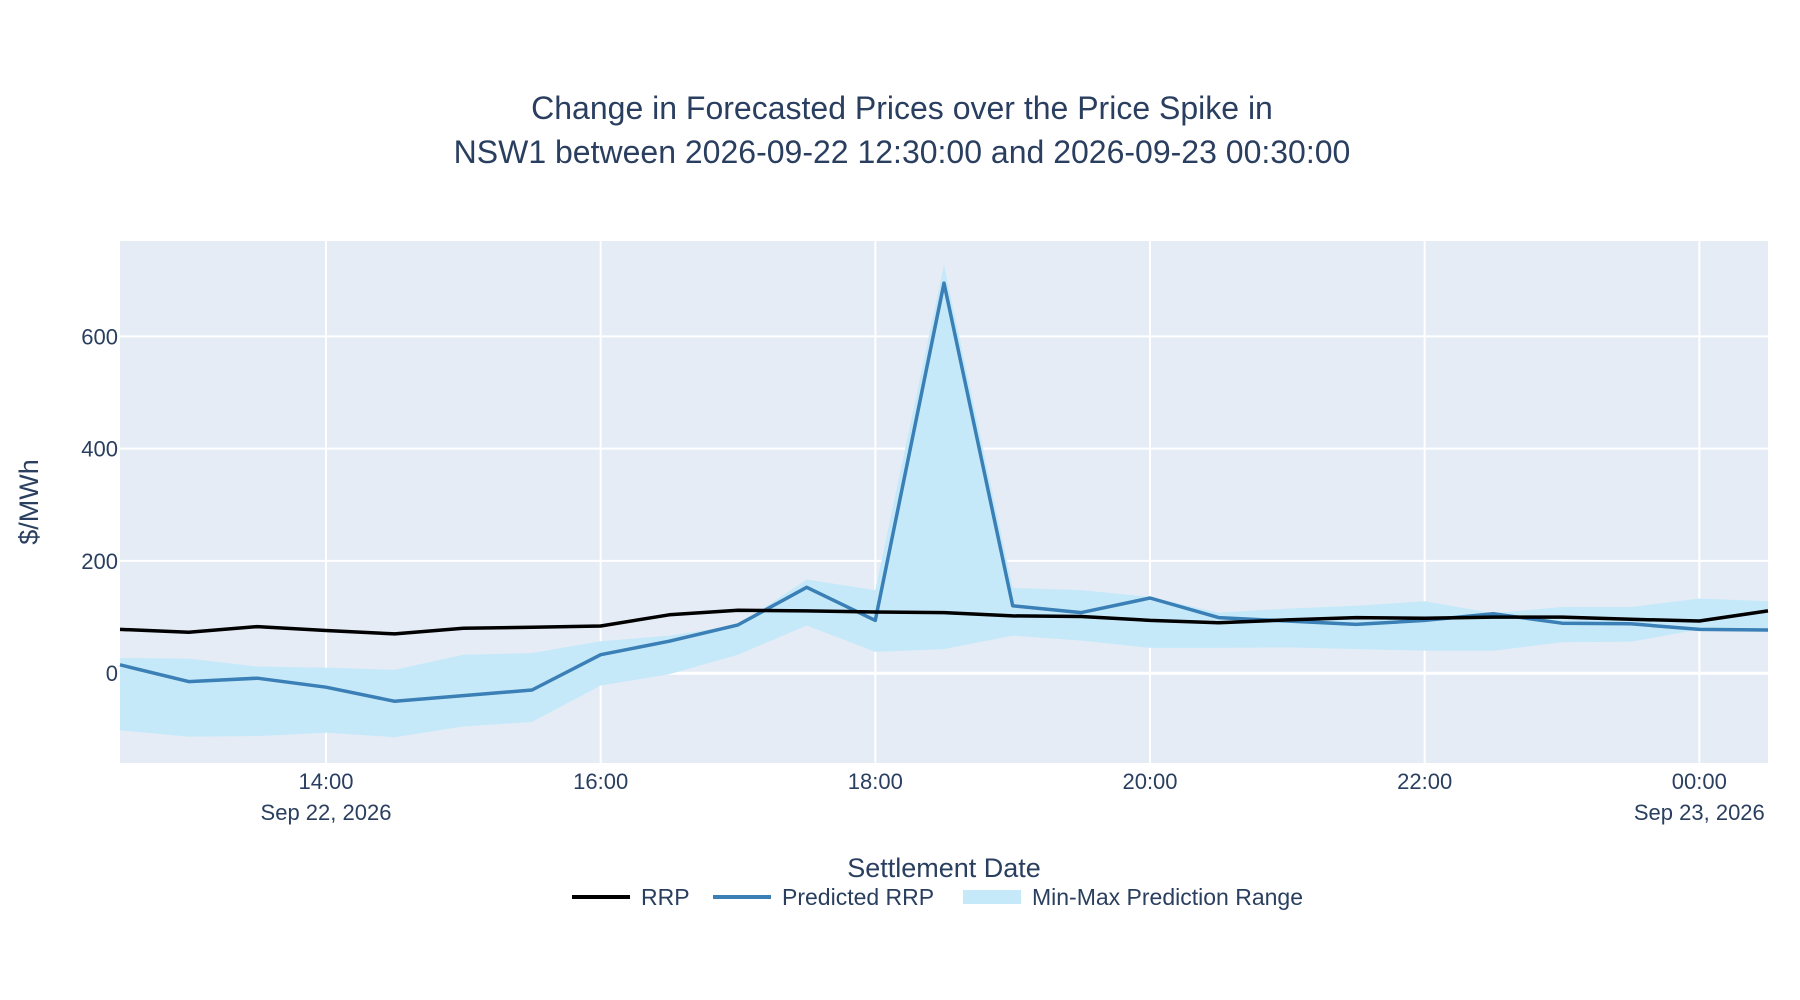 This screenshot has width=1800, height=1000. What do you see at coordinates (600, 781) in the screenshot?
I see `x-tick-label-1: 16:00` at bounding box center [600, 781].